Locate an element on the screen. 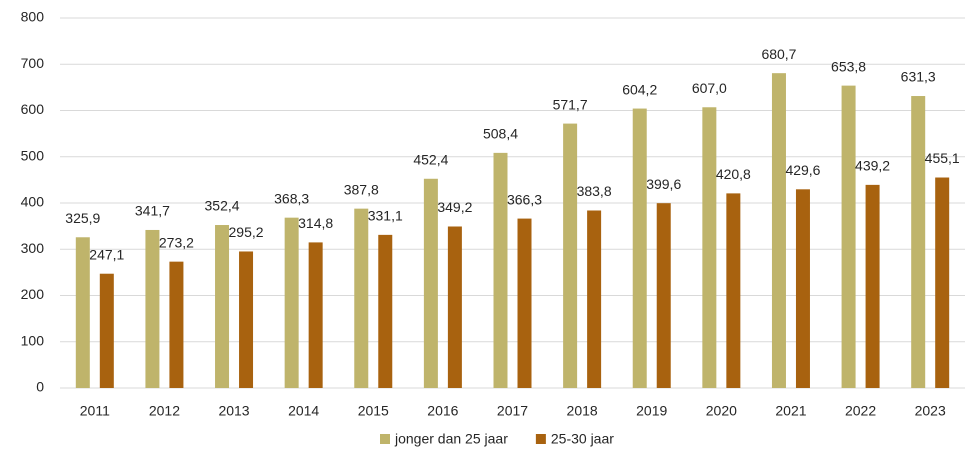 The width and height of the screenshot is (979, 461). data-label: 273,2 is located at coordinates (176, 242).